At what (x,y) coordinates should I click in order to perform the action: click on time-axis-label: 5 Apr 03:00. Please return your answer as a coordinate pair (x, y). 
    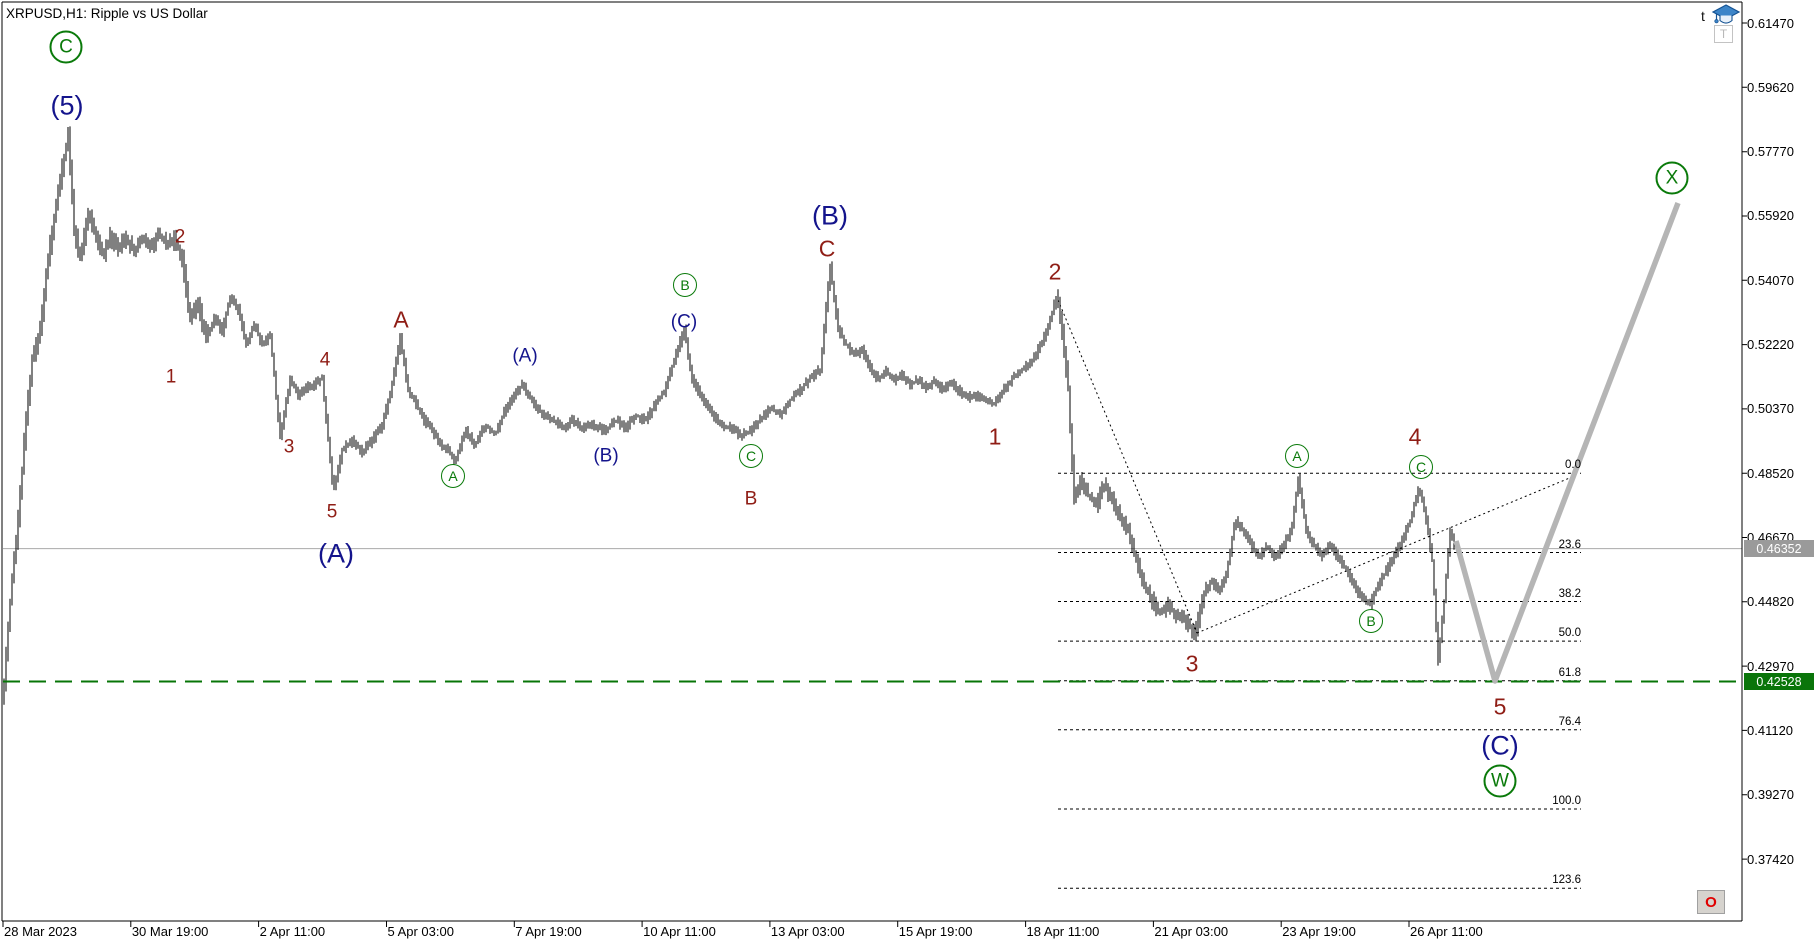
    Looking at the image, I should click on (420, 931).